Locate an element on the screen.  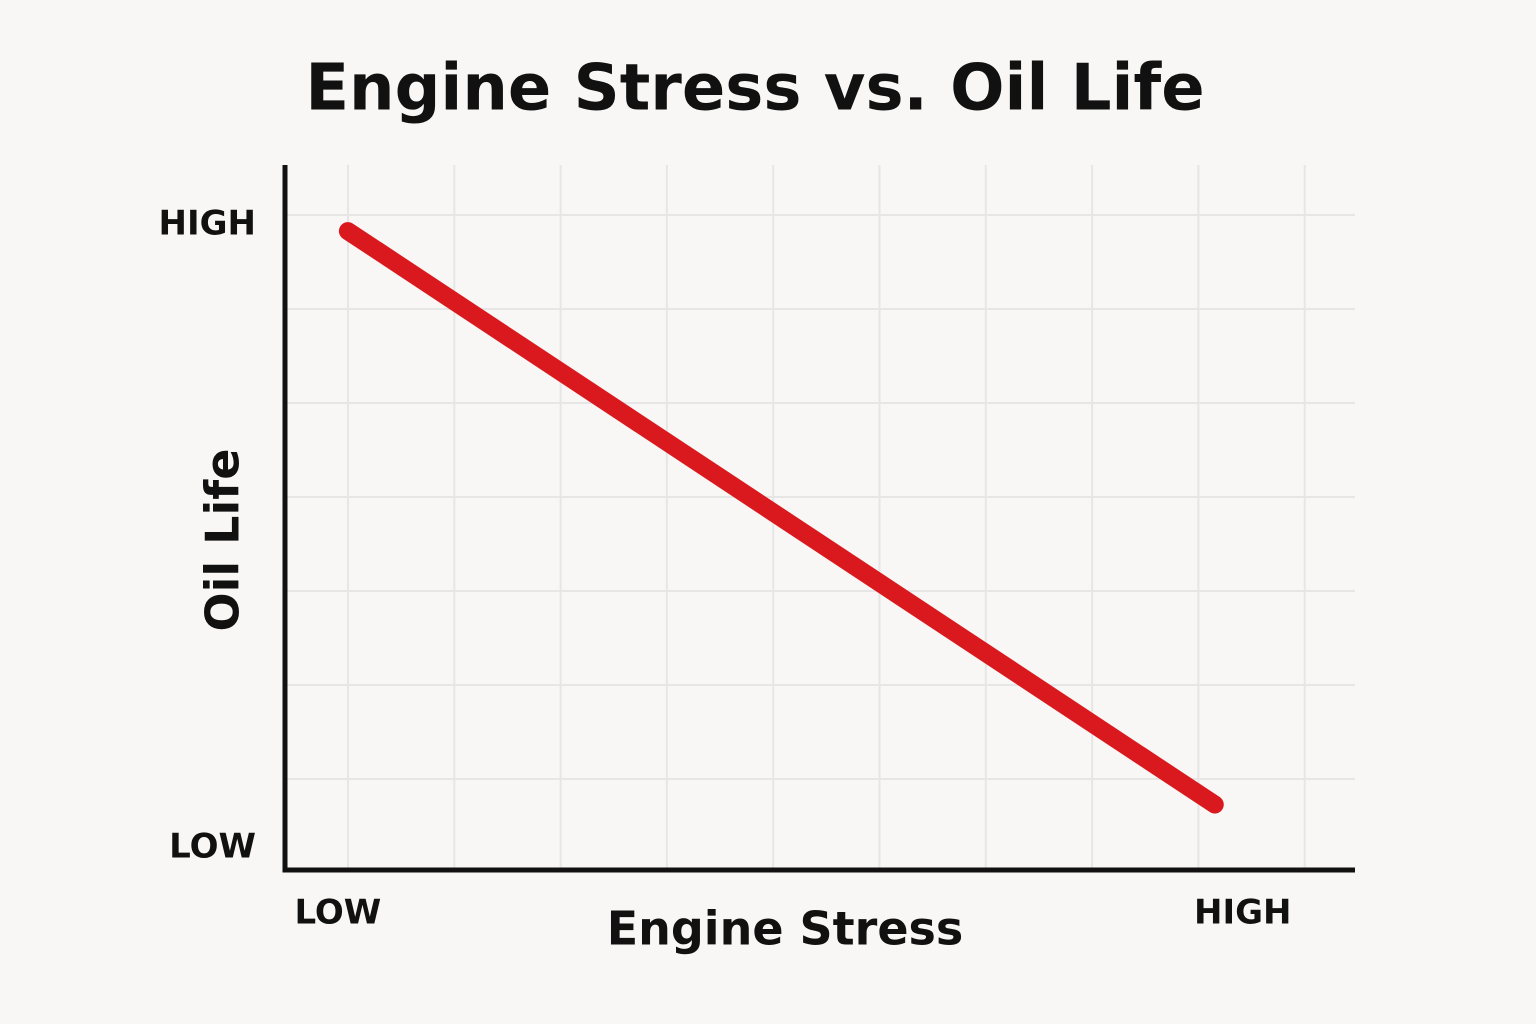
x-axis-label: Engine Stress is located at coordinates (785, 929).